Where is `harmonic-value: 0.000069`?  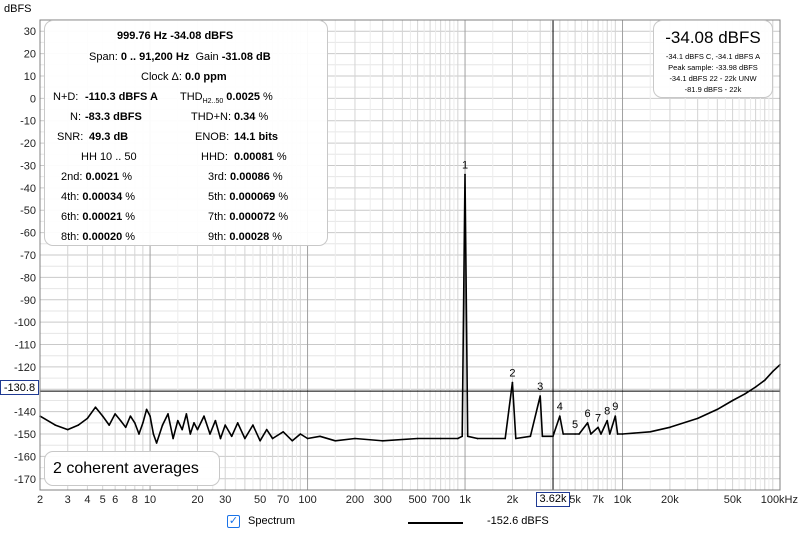
harmonic-value: 0.000069 is located at coordinates (252, 197).